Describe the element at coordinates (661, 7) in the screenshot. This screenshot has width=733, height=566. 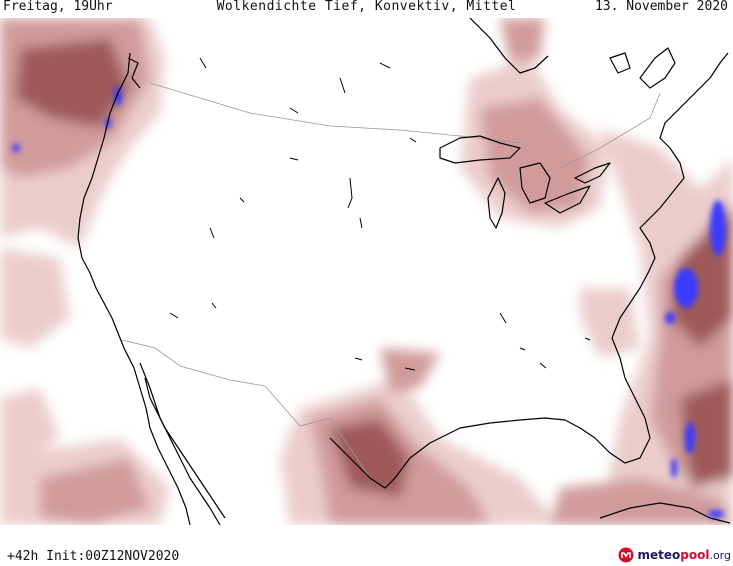
I see `forecast-date: 13. November 2020` at that location.